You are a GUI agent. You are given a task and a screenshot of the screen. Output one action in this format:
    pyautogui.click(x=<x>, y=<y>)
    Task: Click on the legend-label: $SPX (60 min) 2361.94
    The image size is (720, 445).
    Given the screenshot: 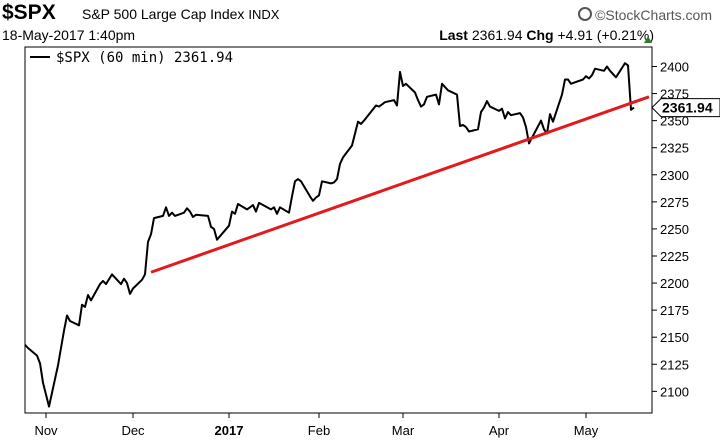 What is the action you would take?
    pyautogui.click(x=144, y=58)
    